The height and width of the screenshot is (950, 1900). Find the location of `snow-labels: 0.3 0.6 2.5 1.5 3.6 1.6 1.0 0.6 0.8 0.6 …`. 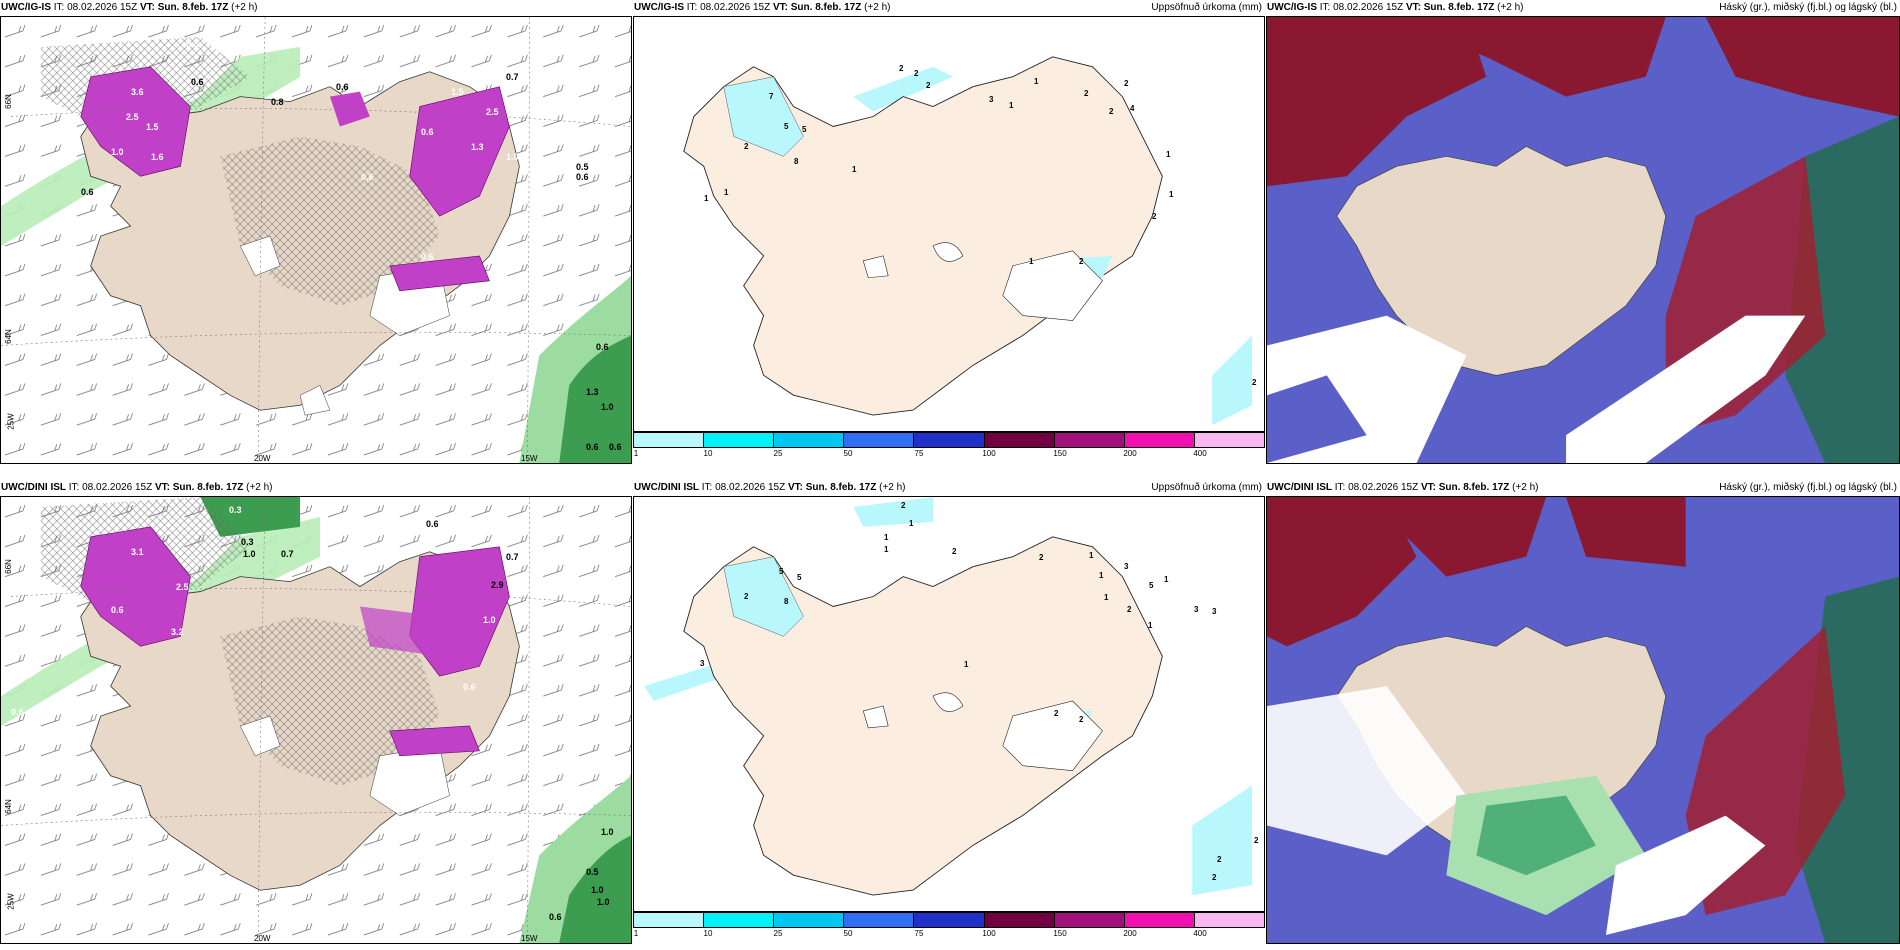

snow-labels: 0.3 0.6 2.5 1.5 3.6 1.6 1.0 0.6 0.8 0.6 … is located at coordinates (351, 245).